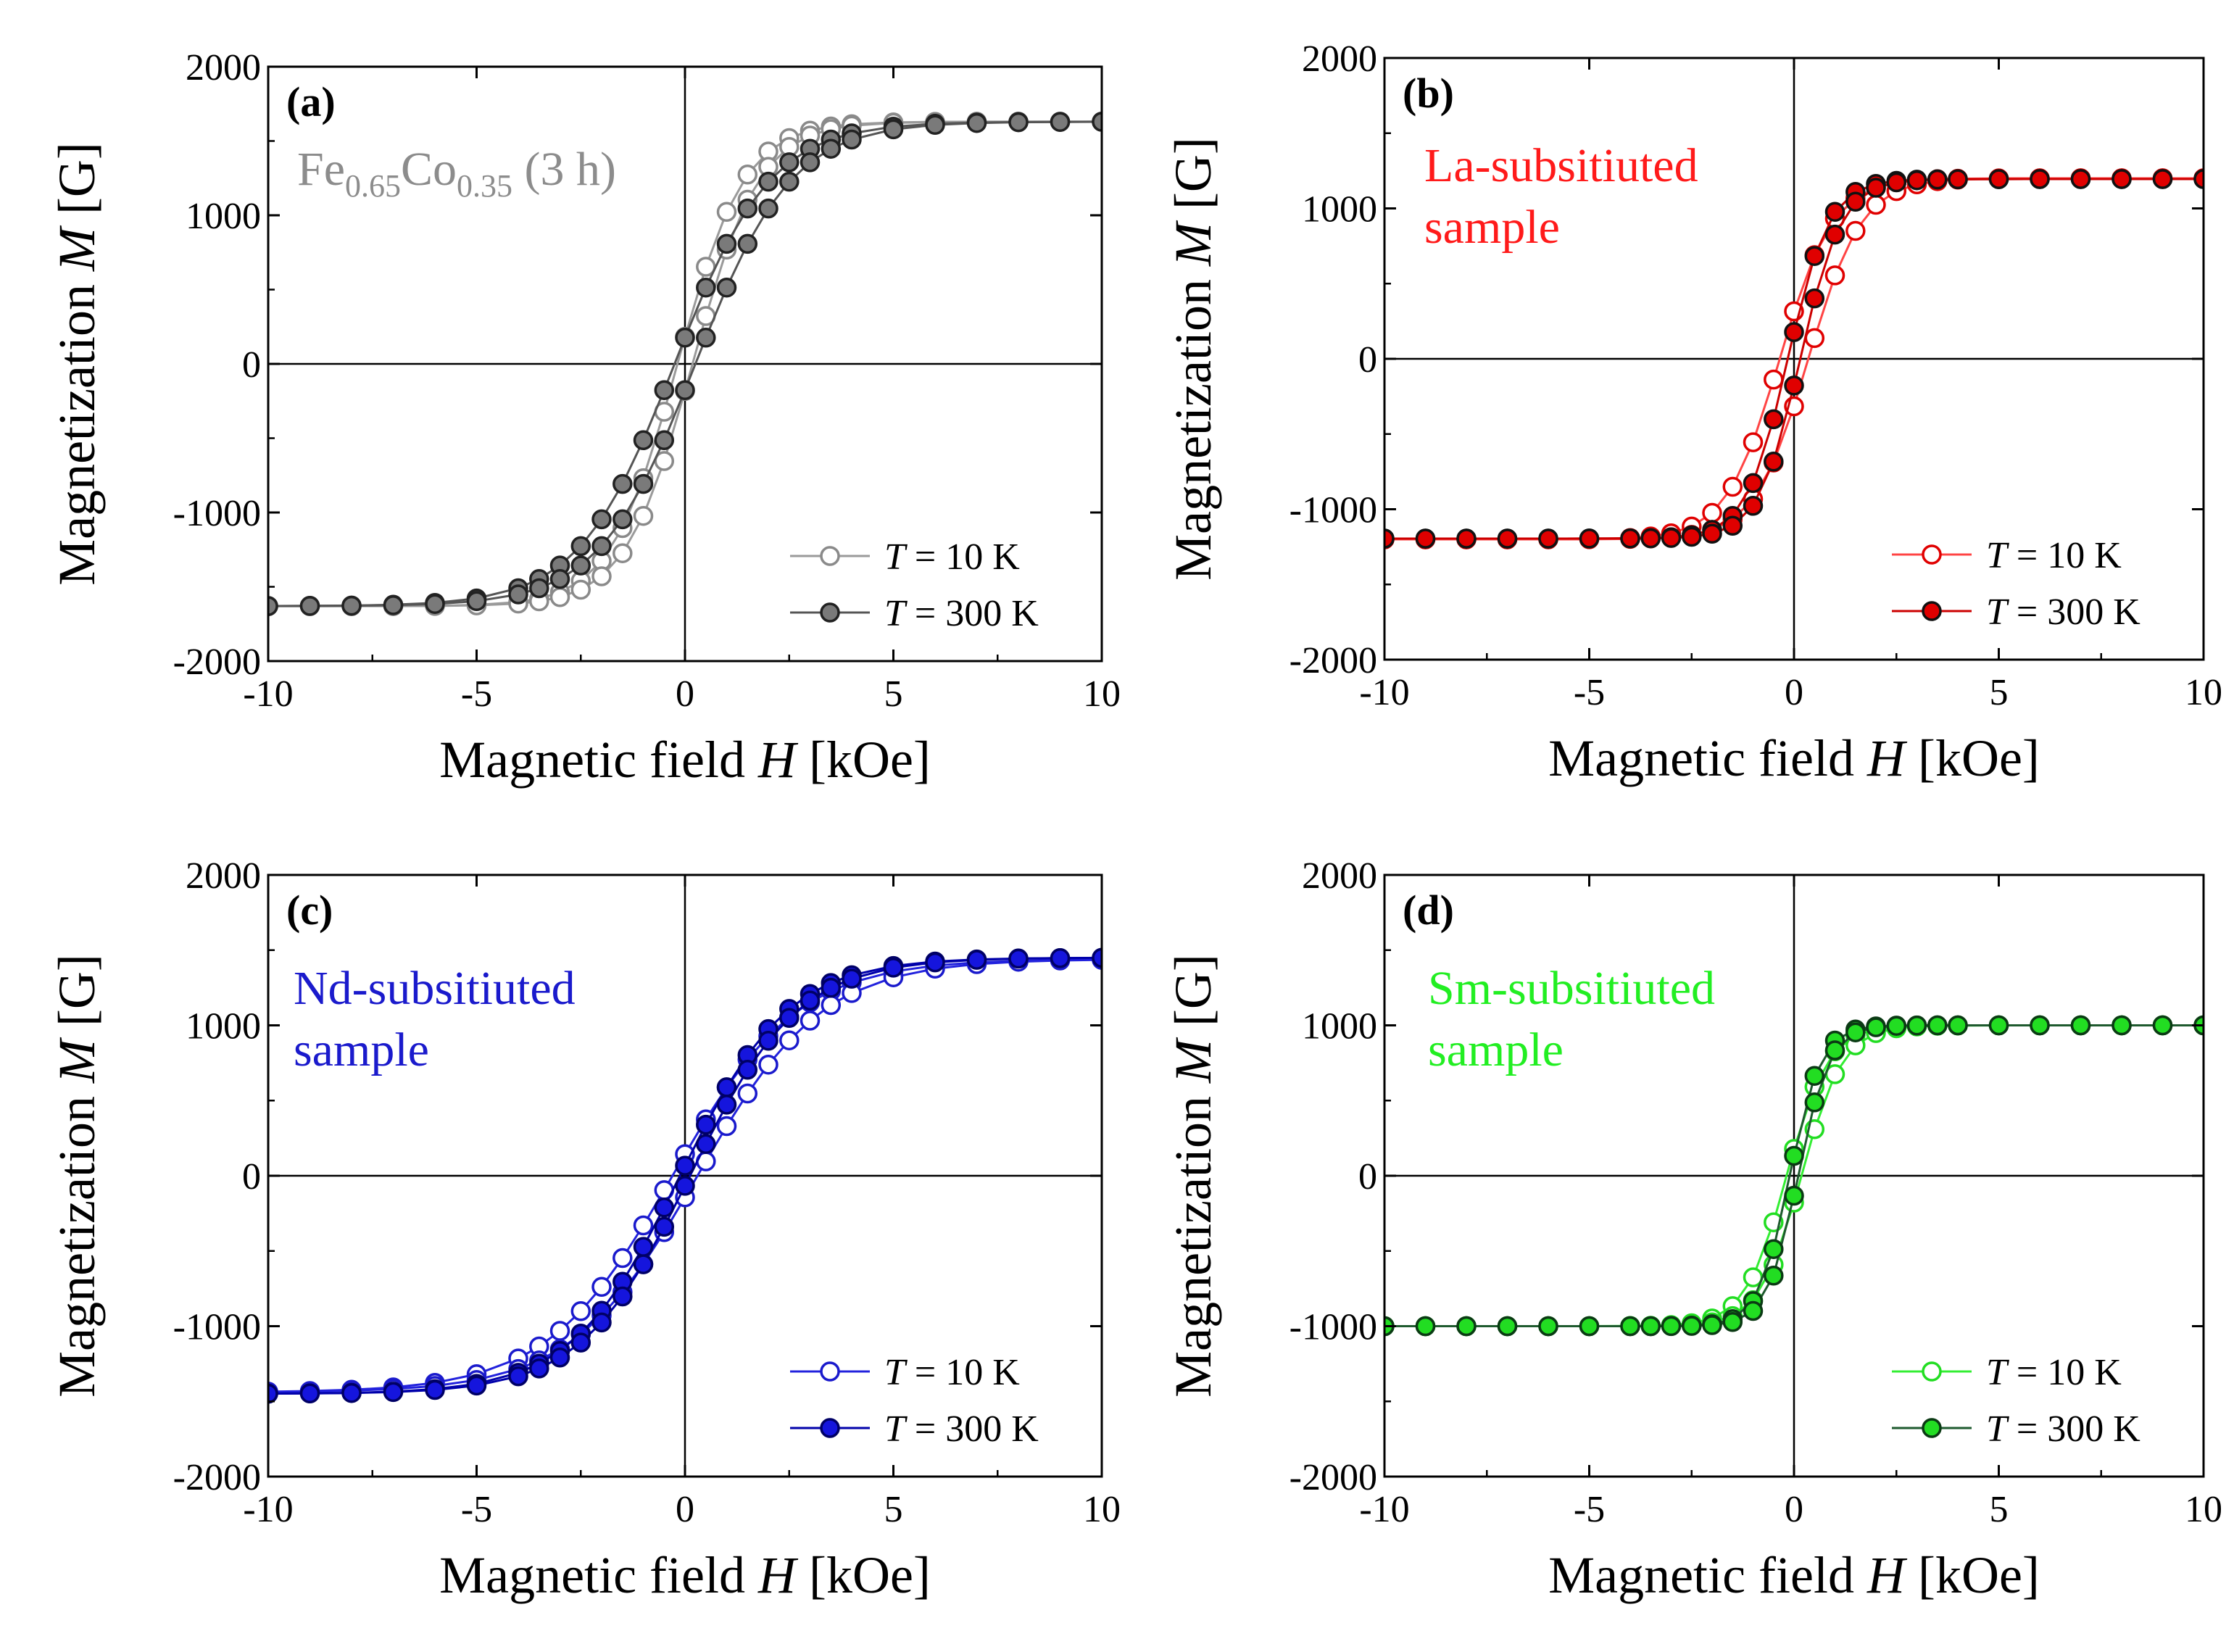 The width and height of the screenshot is (2234, 1652). Describe the element at coordinates (1102, 1509) in the screenshot. I see `x-tick-label: 10` at that location.